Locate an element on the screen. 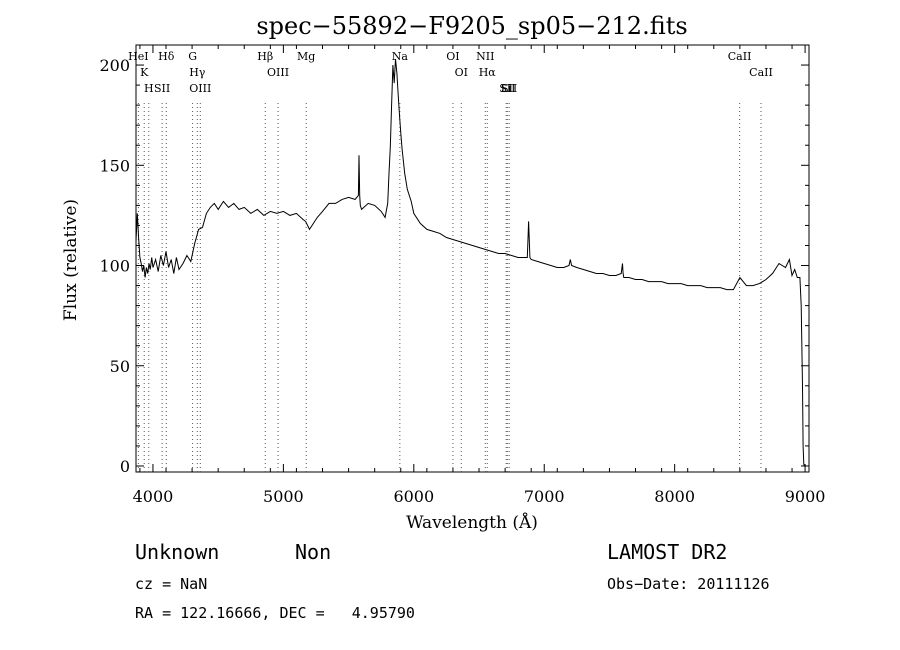  spectral-line-label: Li is located at coordinates (506, 88).